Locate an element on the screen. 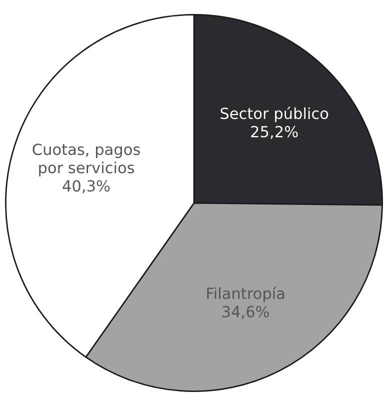  data-label: 25,2% is located at coordinates (274, 132).